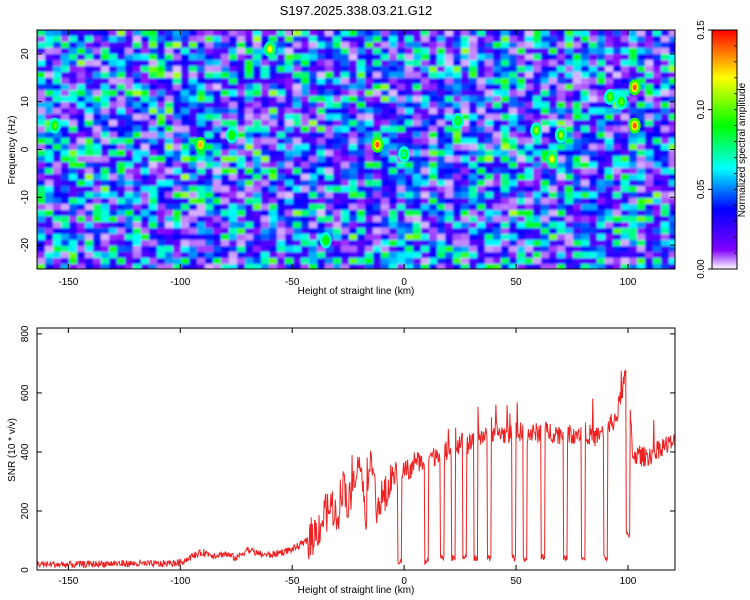 This screenshot has height=600, width=750. What do you see at coordinates (12, 450) in the screenshot?
I see `snr-y-label: SNR (10 * v/v)` at bounding box center [12, 450].